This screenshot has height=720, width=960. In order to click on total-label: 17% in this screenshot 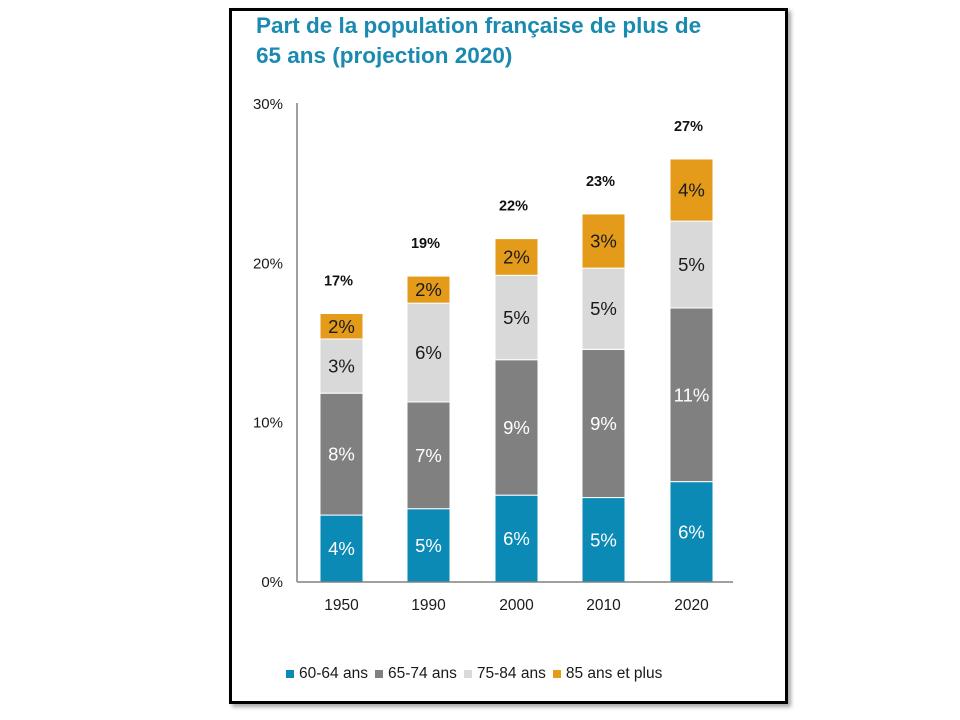, I will do `click(338, 282)`.